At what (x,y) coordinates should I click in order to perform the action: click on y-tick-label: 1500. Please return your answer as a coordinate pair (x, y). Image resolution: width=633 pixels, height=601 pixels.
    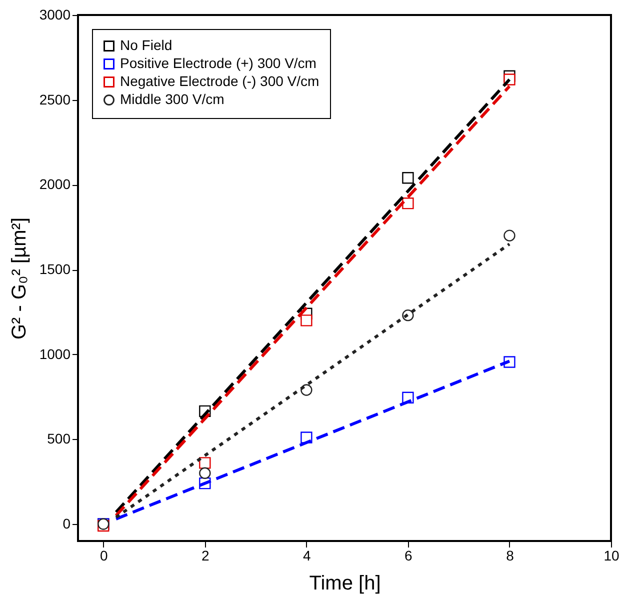
    Looking at the image, I should click on (55, 269).